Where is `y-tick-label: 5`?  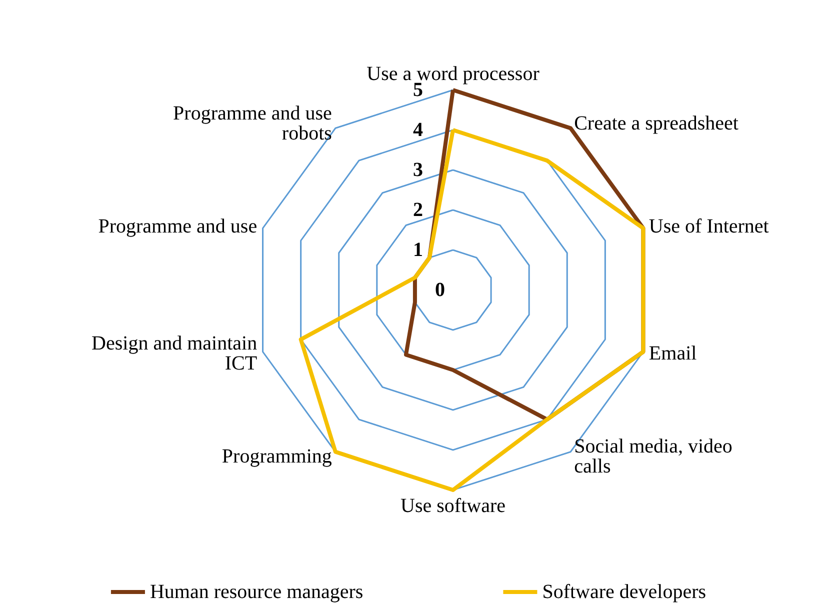 y-tick-label: 5 is located at coordinates (418, 90).